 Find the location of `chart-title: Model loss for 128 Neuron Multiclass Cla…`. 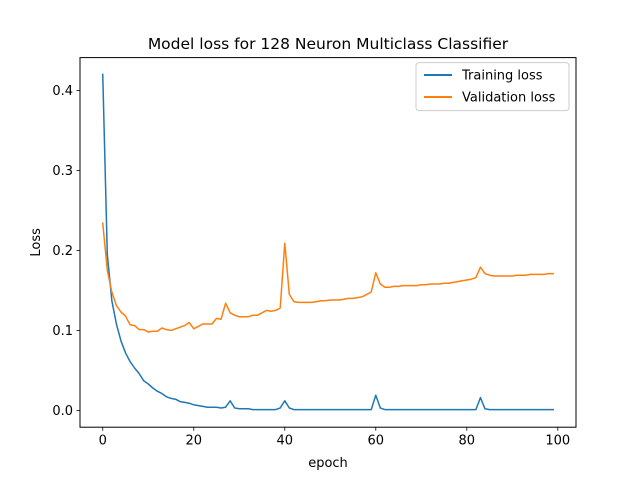

chart-title: Model loss for 128 Neuron Multiclass Cla… is located at coordinates (328, 44).